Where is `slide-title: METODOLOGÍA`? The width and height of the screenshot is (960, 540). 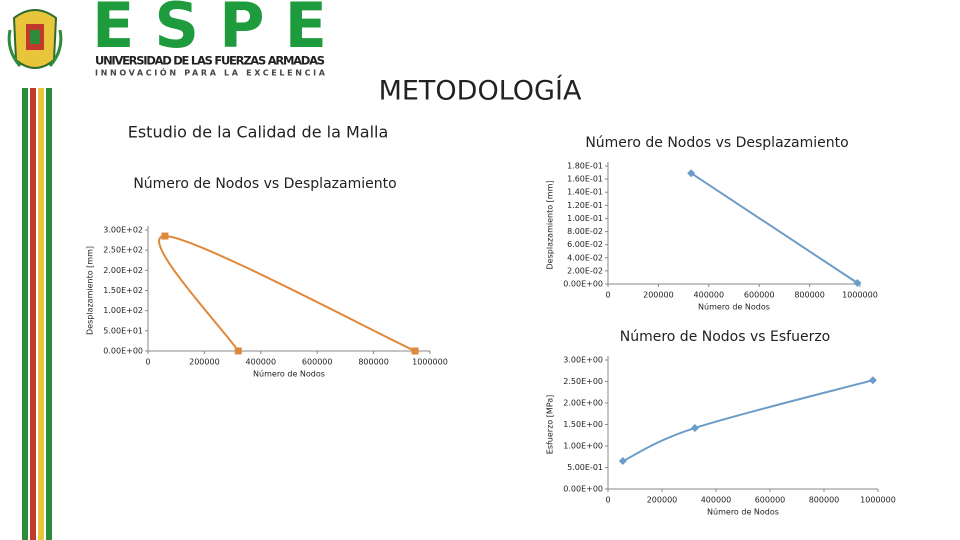
slide-title: METODOLOGÍA is located at coordinates (480, 91).